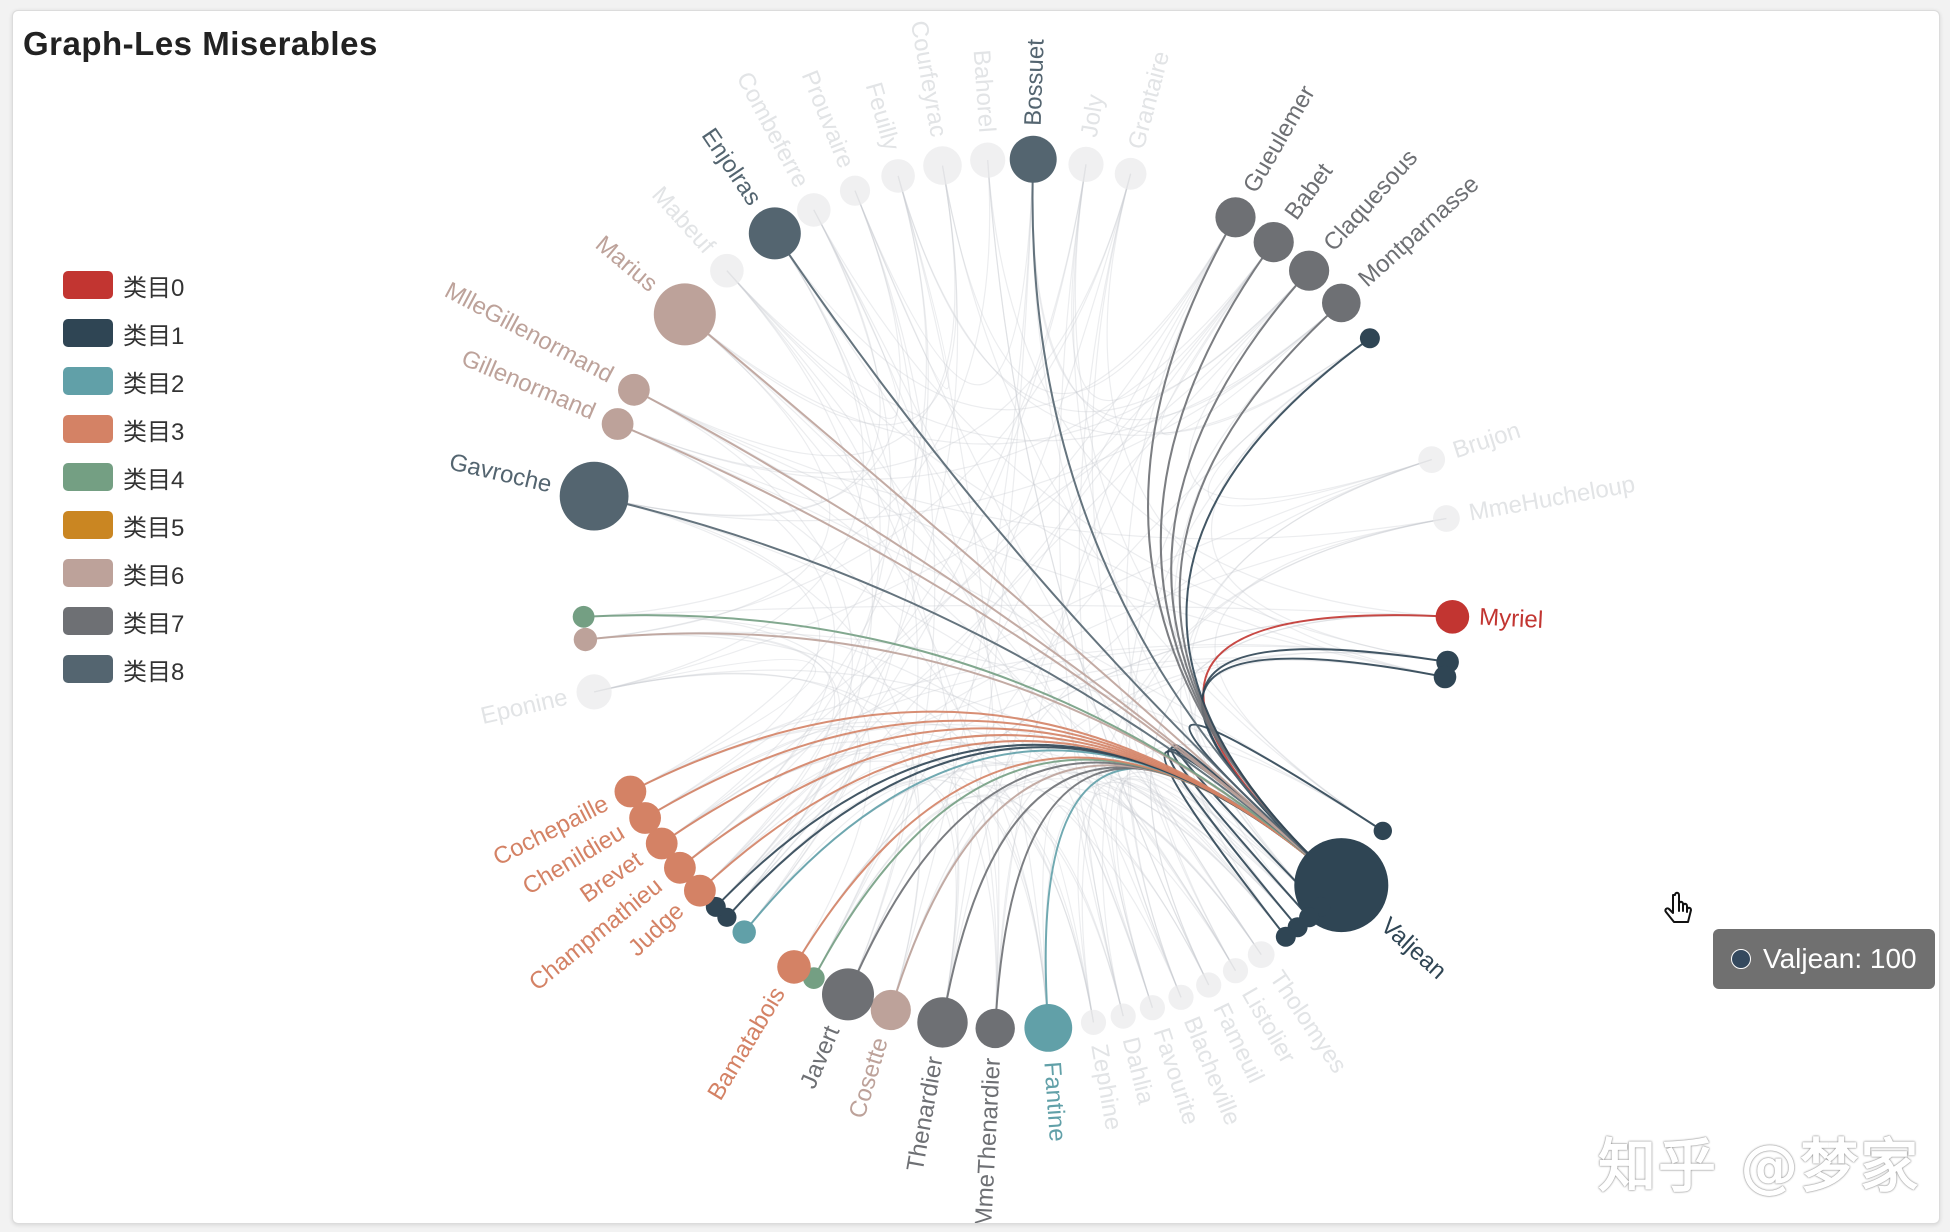 Image resolution: width=1950 pixels, height=1232 pixels. I want to click on chart-title: Graph-Les Miserables, so click(200, 43).